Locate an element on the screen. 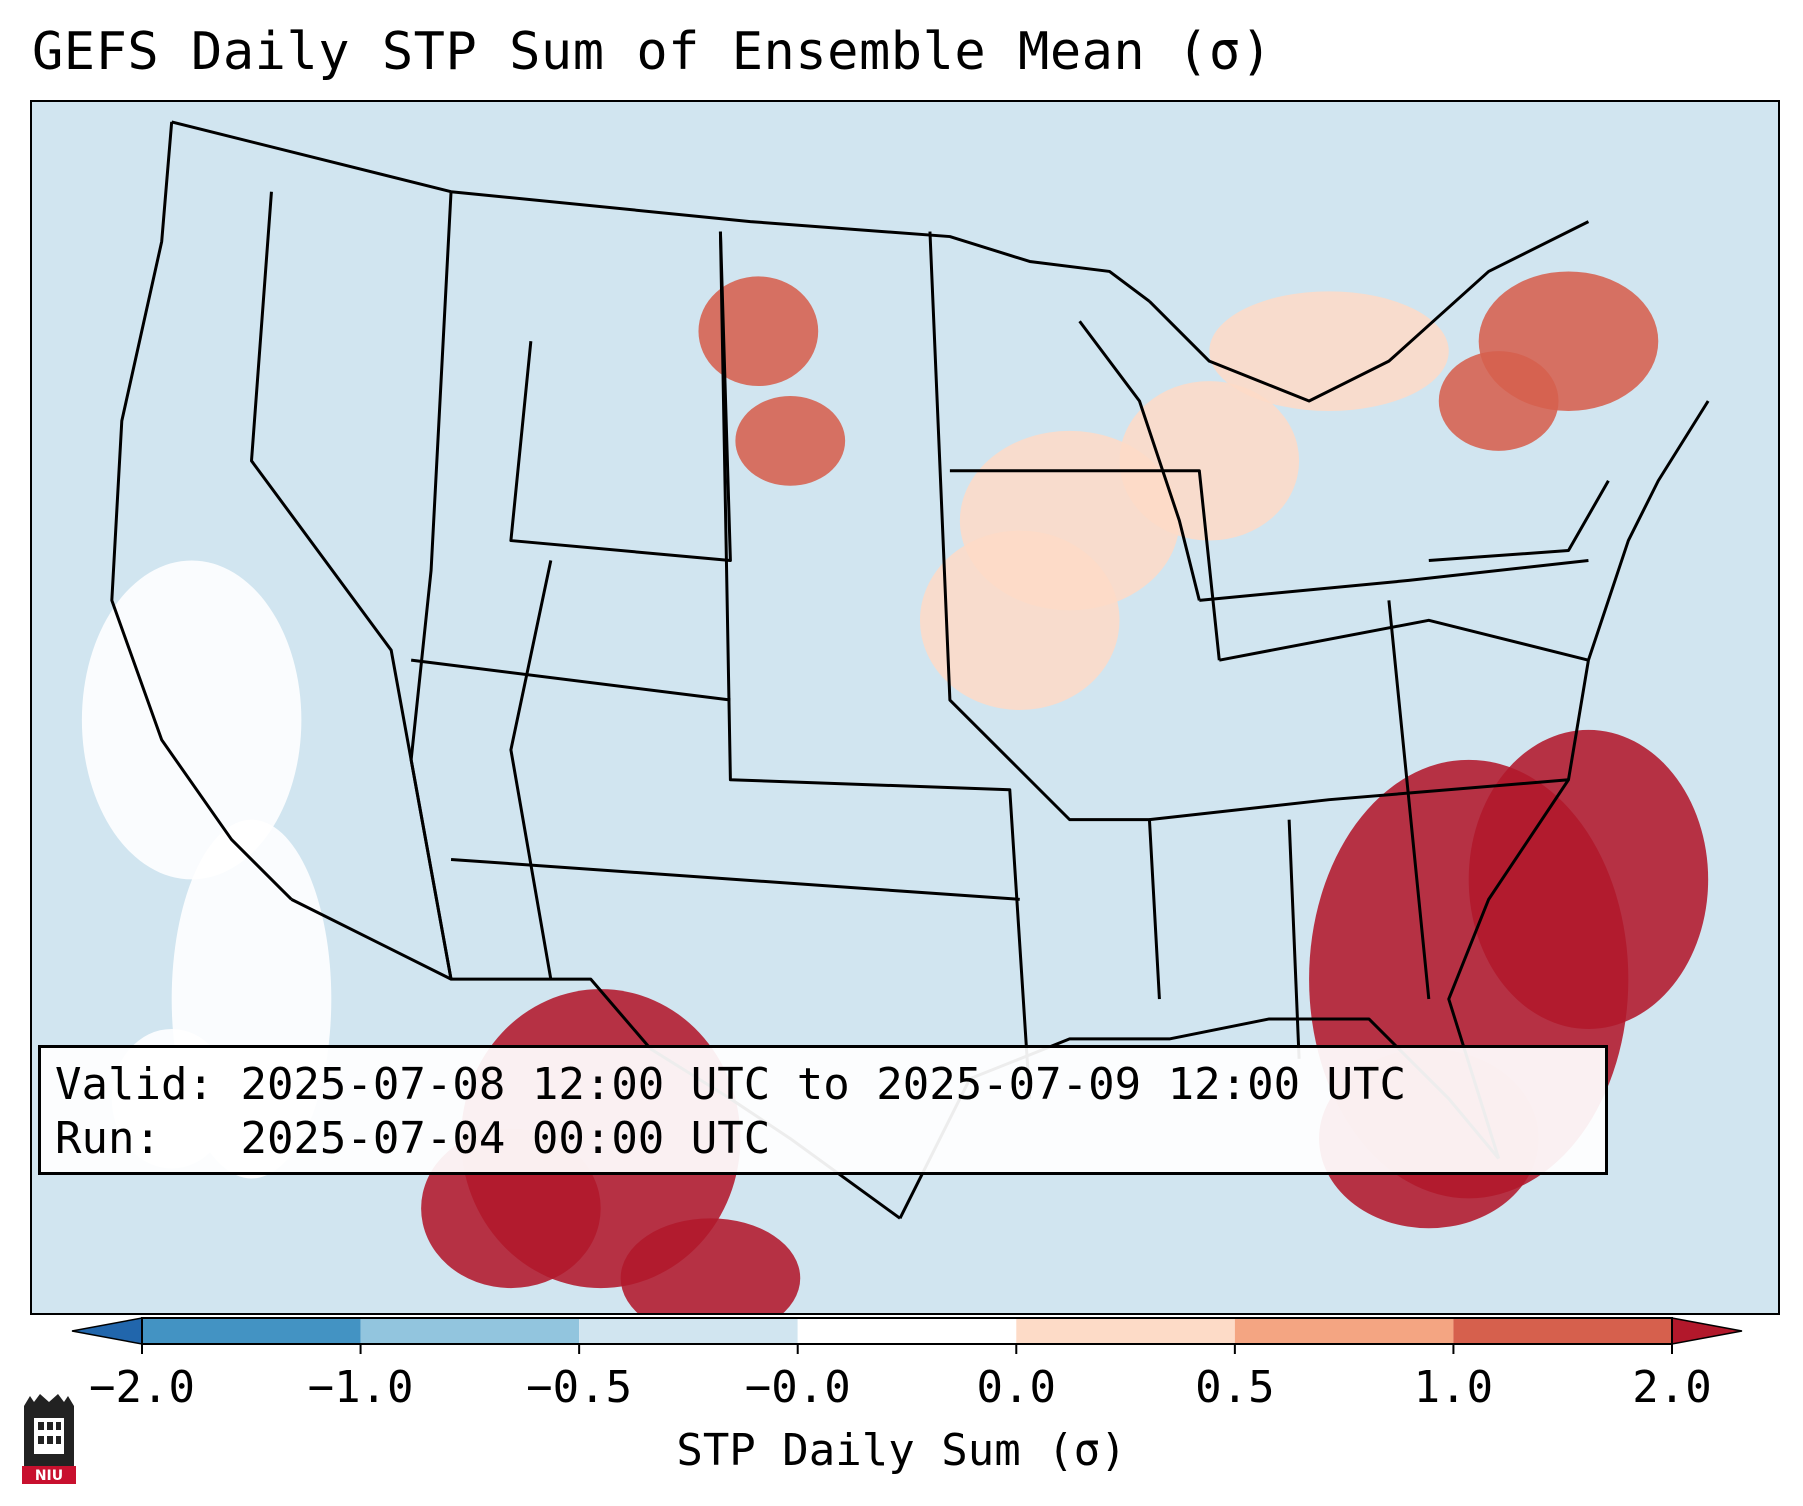 This screenshot has width=1803, height=1506. svg-text: NIU is located at coordinates (49, 1476).